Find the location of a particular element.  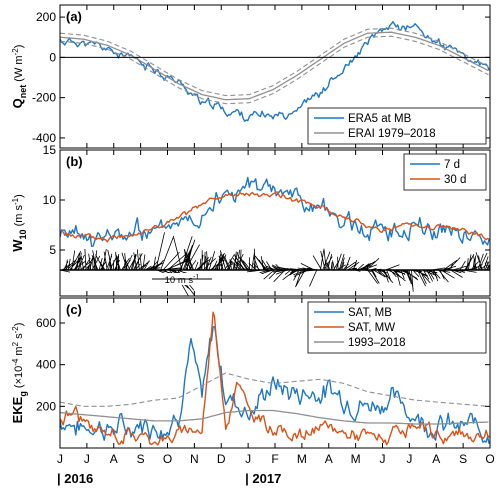

x-axis: J J A S O N D J F M A M J J A S O | 2016 | 2017 is located at coordinates (276, 469).